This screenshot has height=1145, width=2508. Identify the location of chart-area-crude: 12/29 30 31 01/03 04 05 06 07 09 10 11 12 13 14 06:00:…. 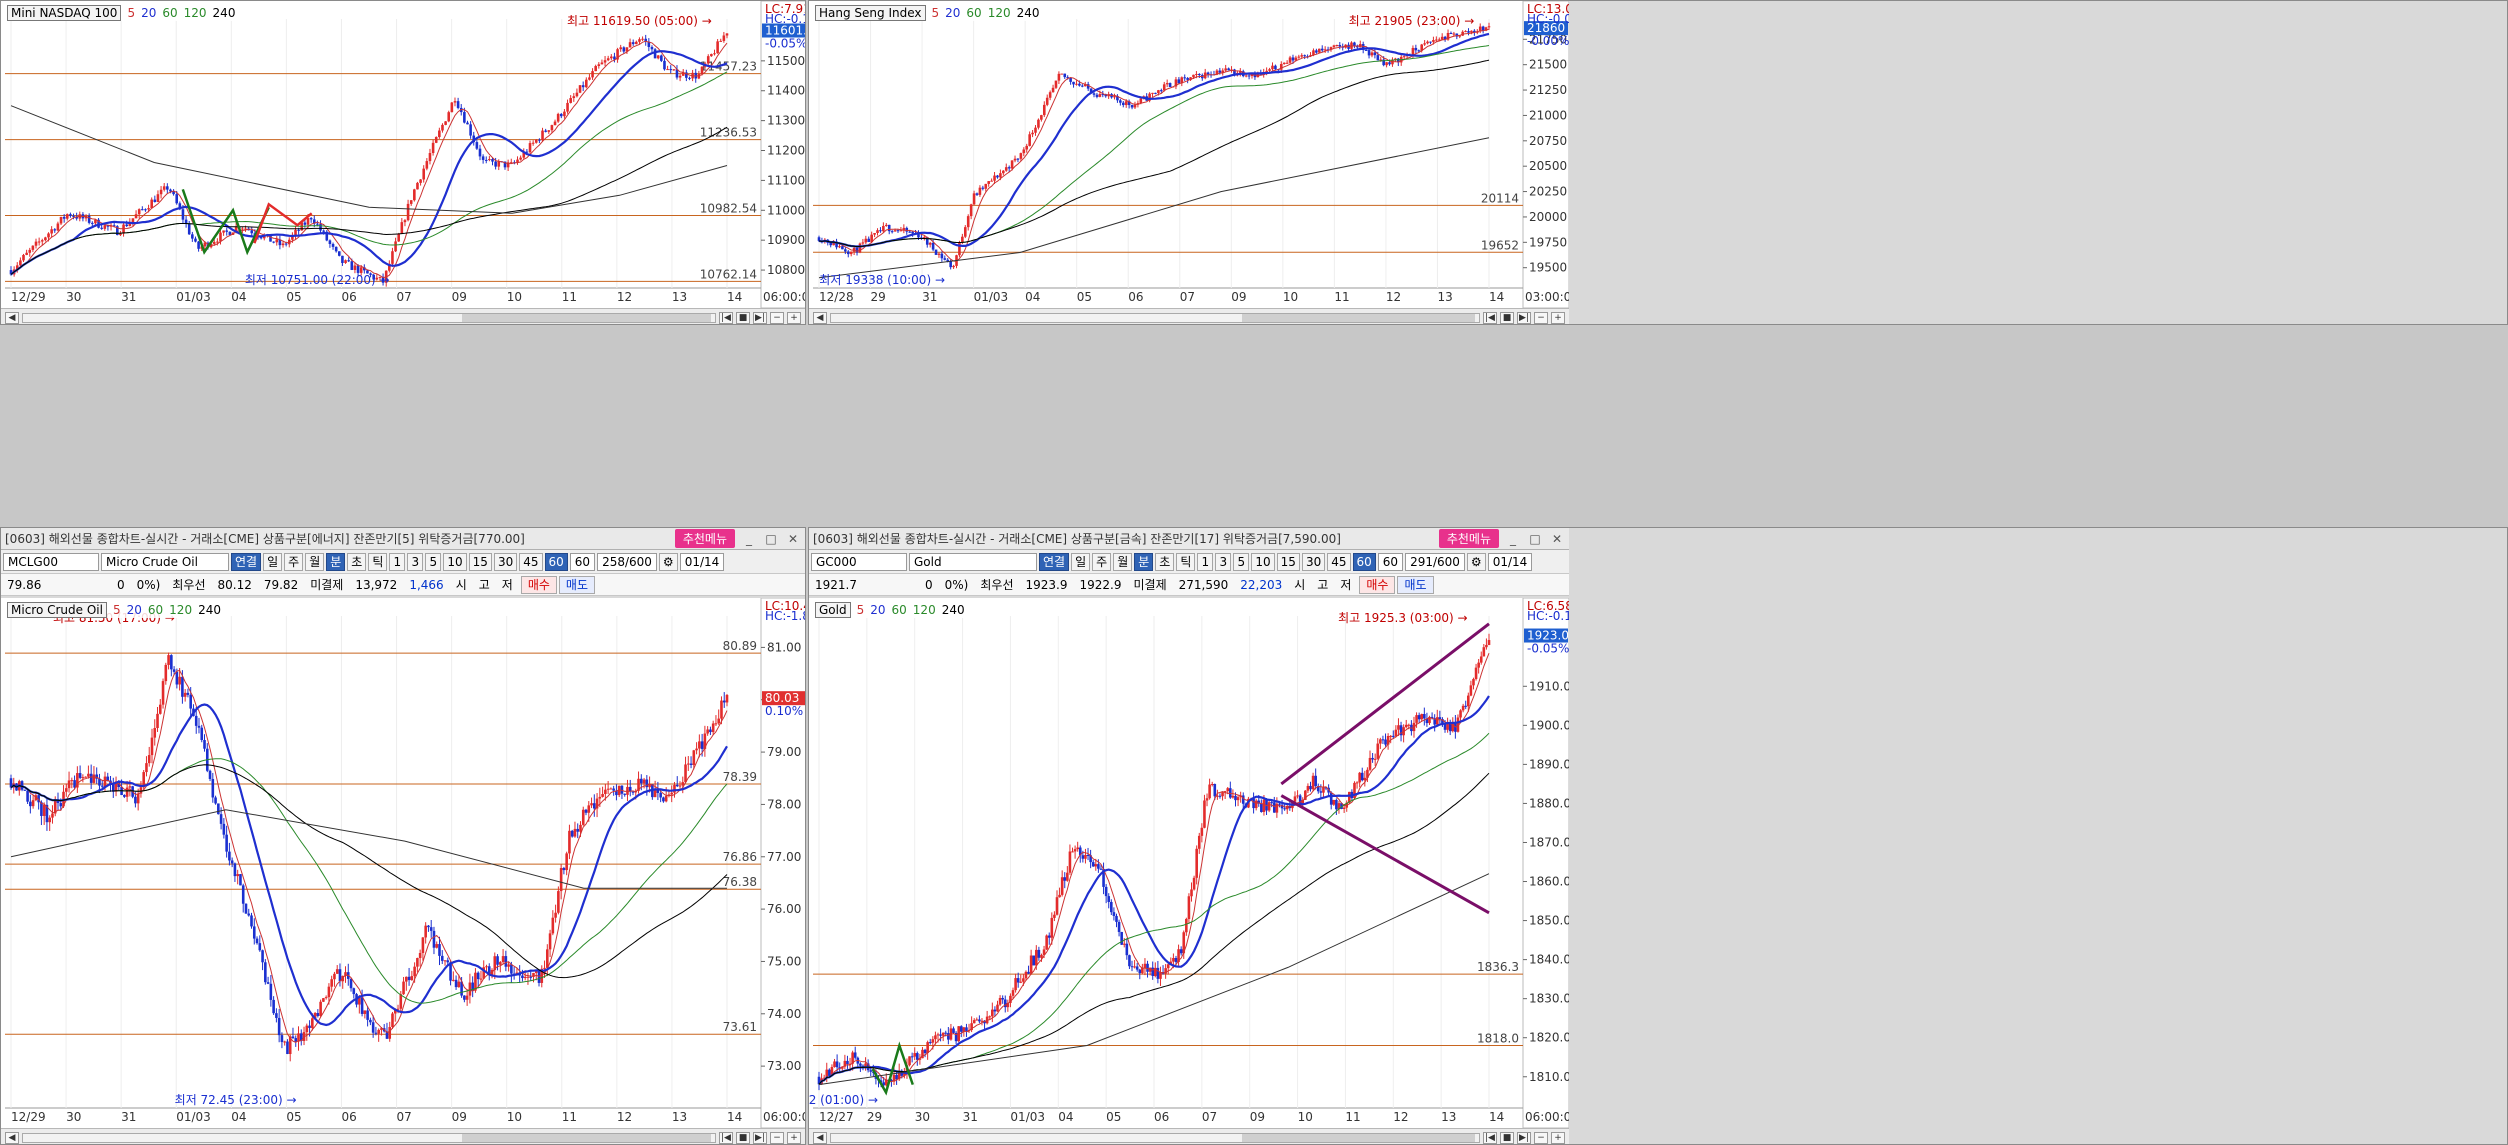
(403, 863).